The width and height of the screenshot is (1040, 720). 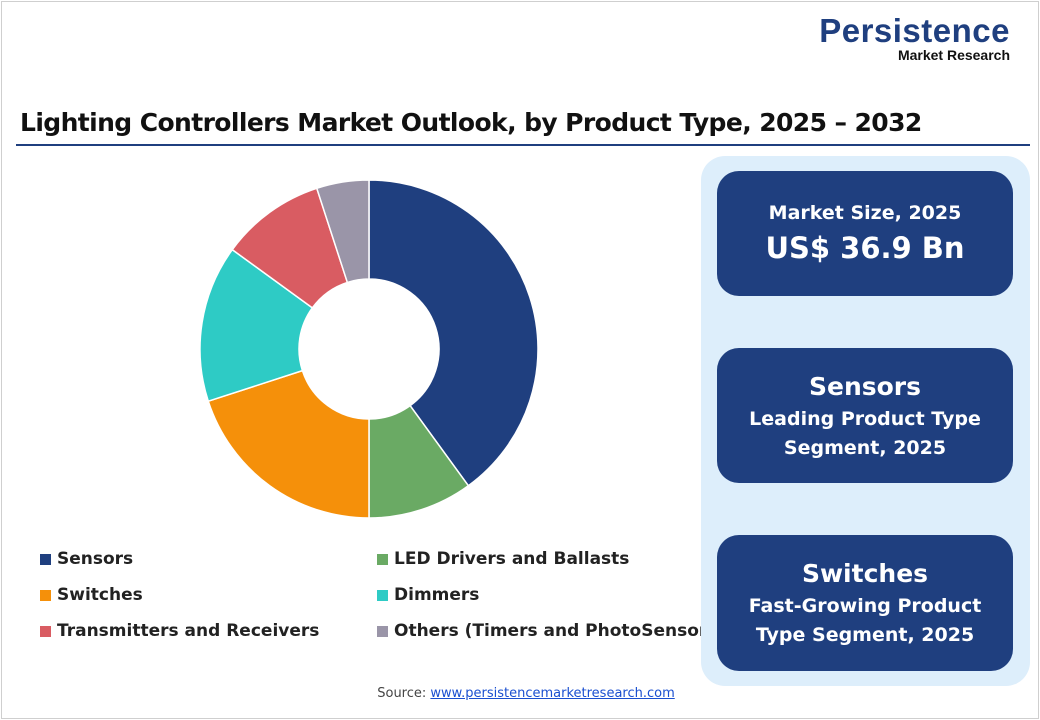 I want to click on legend-label: Dimmers, so click(x=437, y=595).